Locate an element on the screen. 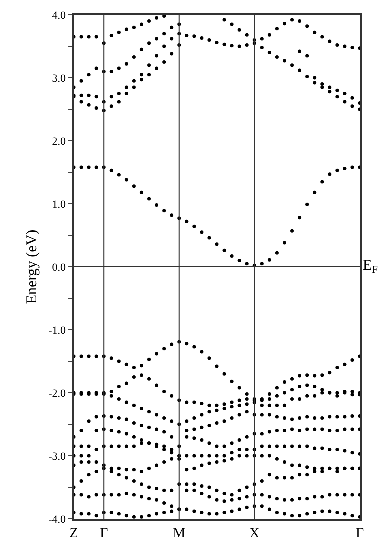 This screenshot has width=391, height=552. y-tick-label: -2.0 is located at coordinates (57, 394).